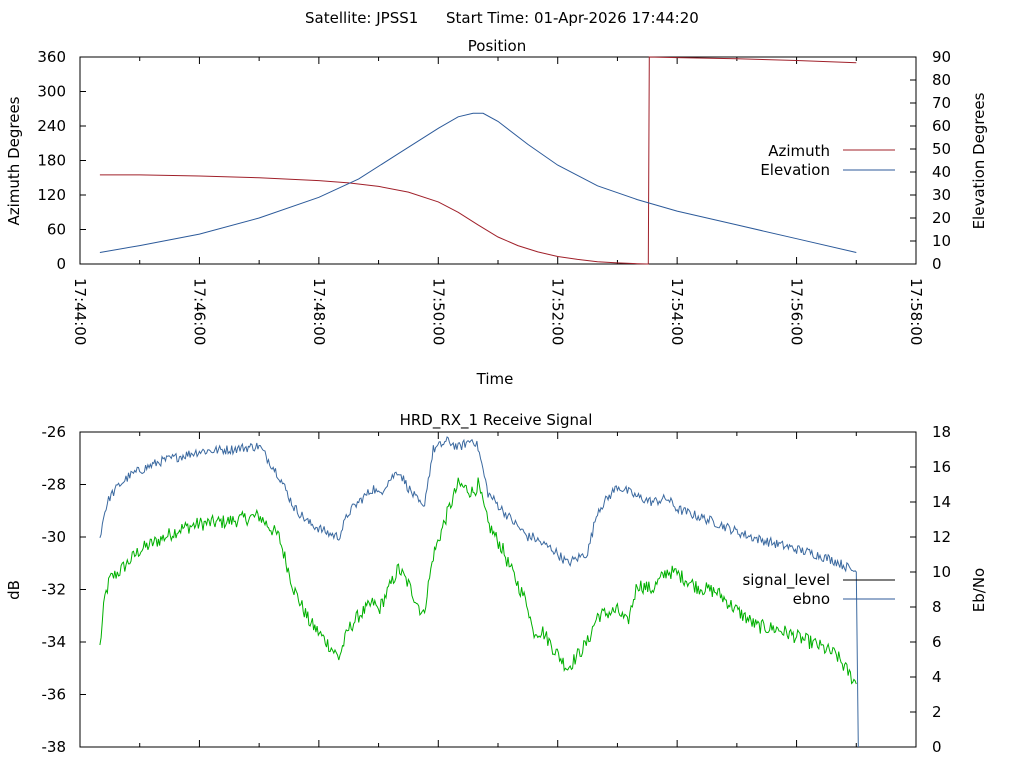 The image size is (1024, 768). I want to click on position-y2tick-label: 60, so click(941, 126).